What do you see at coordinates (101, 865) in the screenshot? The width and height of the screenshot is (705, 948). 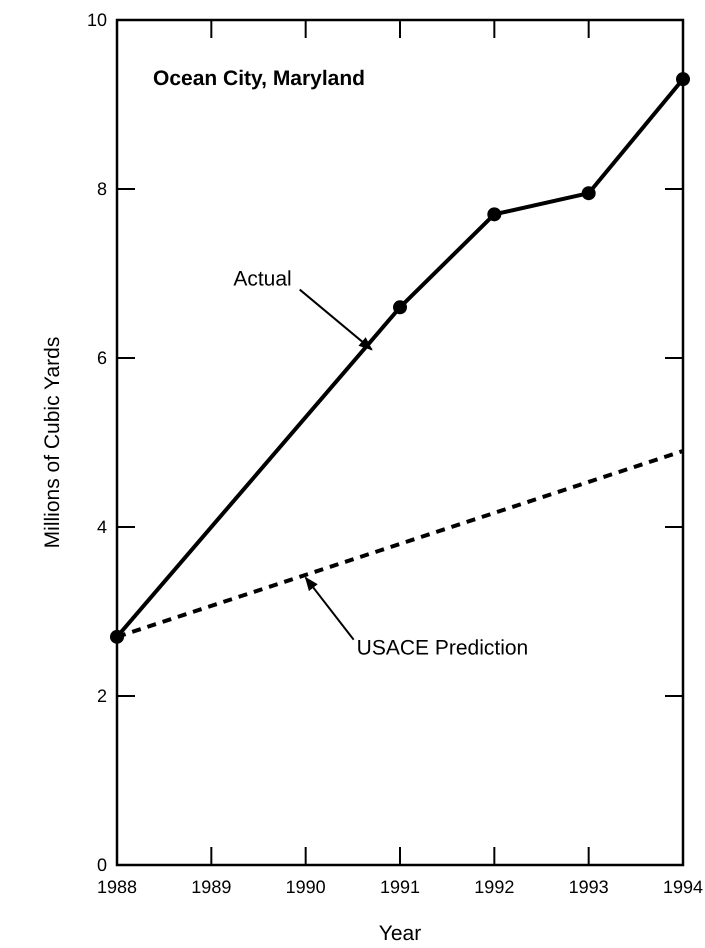 I see `y-tick-label: 0` at bounding box center [101, 865].